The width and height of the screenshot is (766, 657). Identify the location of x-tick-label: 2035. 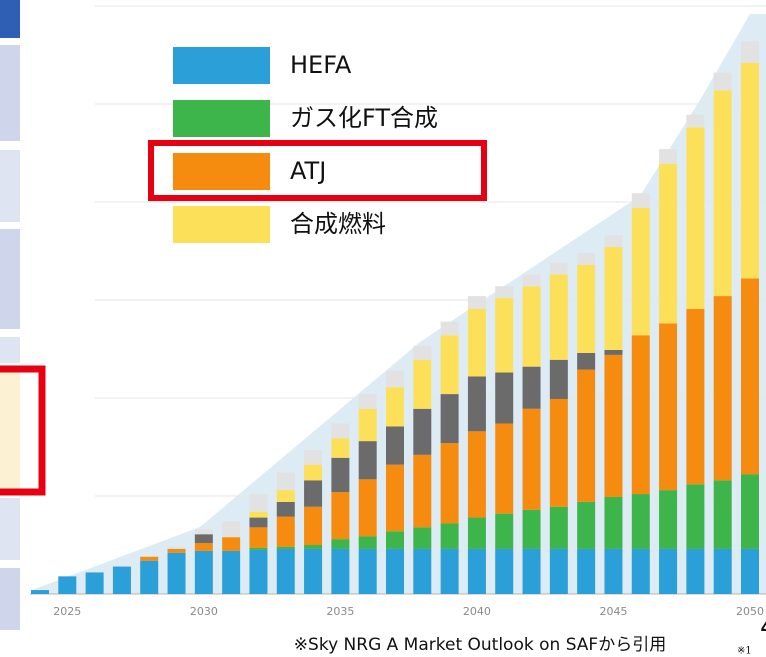
(340, 611).